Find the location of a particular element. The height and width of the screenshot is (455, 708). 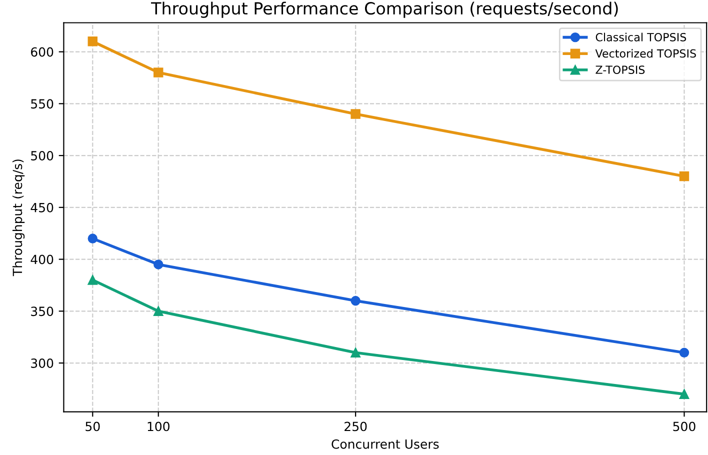

y-tick-label: 500 is located at coordinates (42, 155).